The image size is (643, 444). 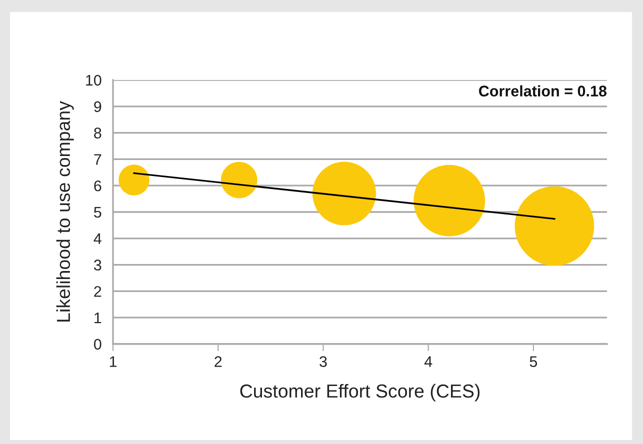 I want to click on x-axis-title: Customer Effort Score (CES), so click(x=360, y=393).